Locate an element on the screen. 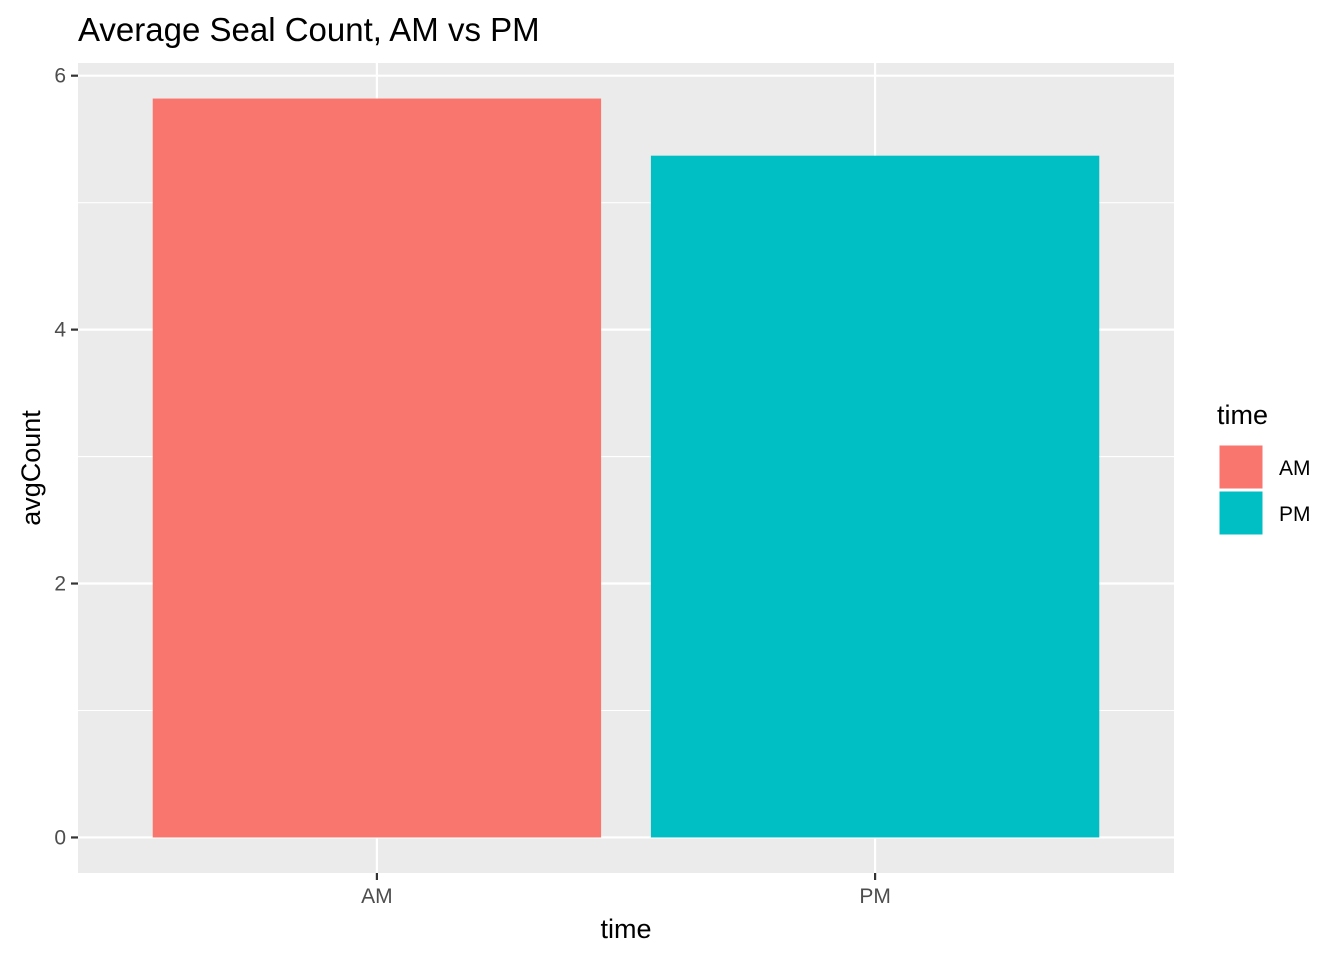 Image resolution: width=1344 pixels, height=965 pixels. y-tick-label: 6 is located at coordinates (60, 76).